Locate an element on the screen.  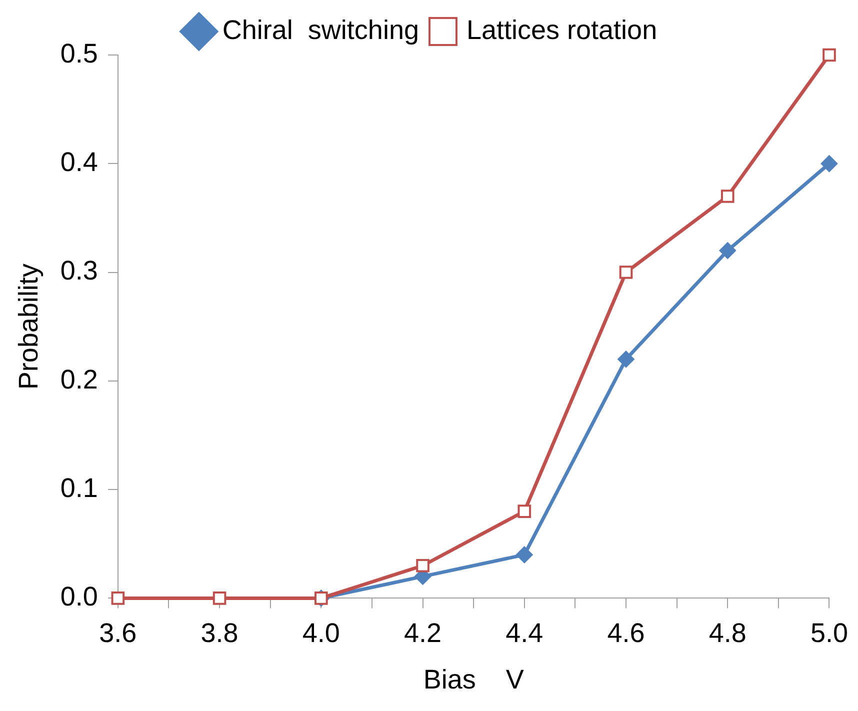
x-tick-label: 4.4 is located at coordinates (525, 633).